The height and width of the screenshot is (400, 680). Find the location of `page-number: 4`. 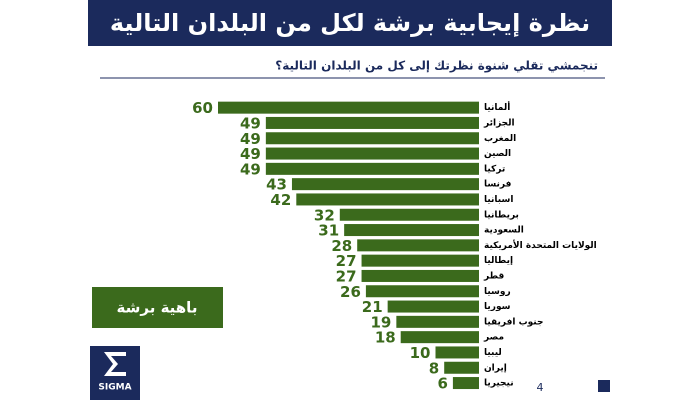

page-number: 4 is located at coordinates (540, 387).